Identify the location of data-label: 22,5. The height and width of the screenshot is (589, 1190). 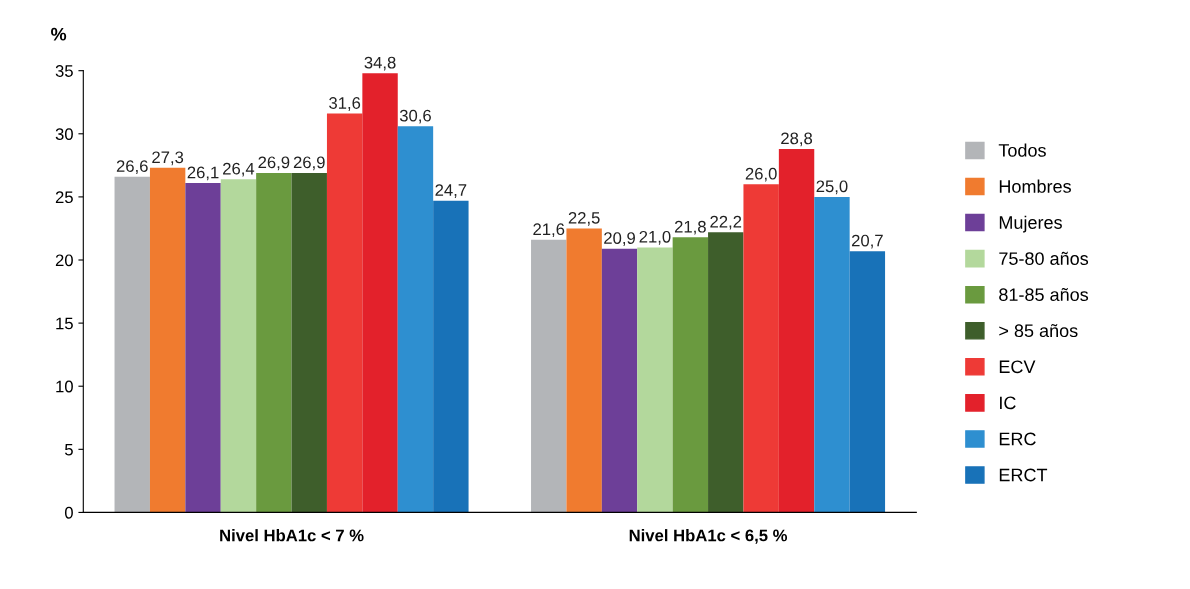
(584, 218).